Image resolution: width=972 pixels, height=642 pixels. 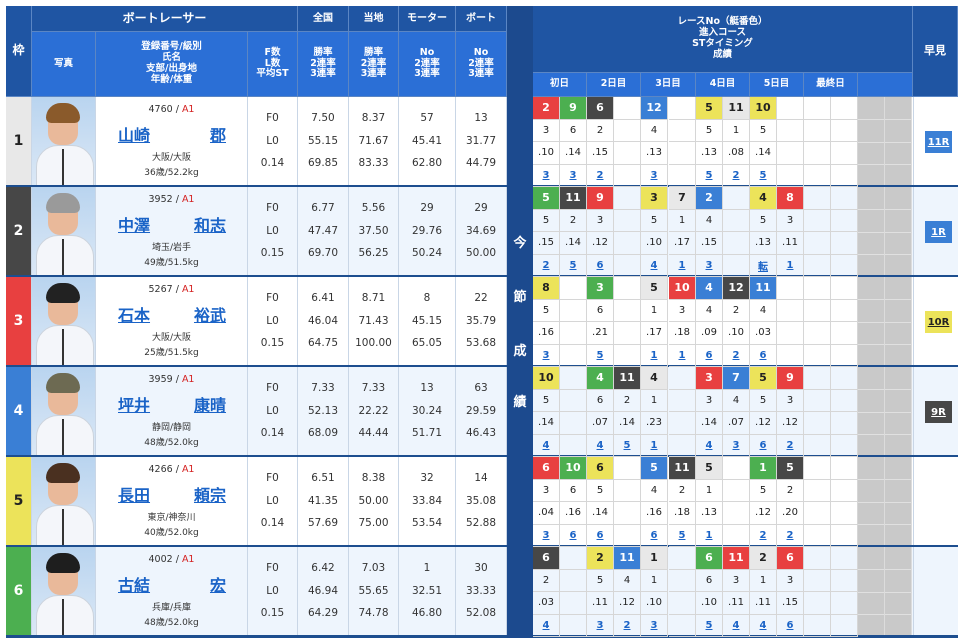 What do you see at coordinates (172, 314) in the screenshot?
I see `racer-name-link: 石本 裕武` at bounding box center [172, 314].